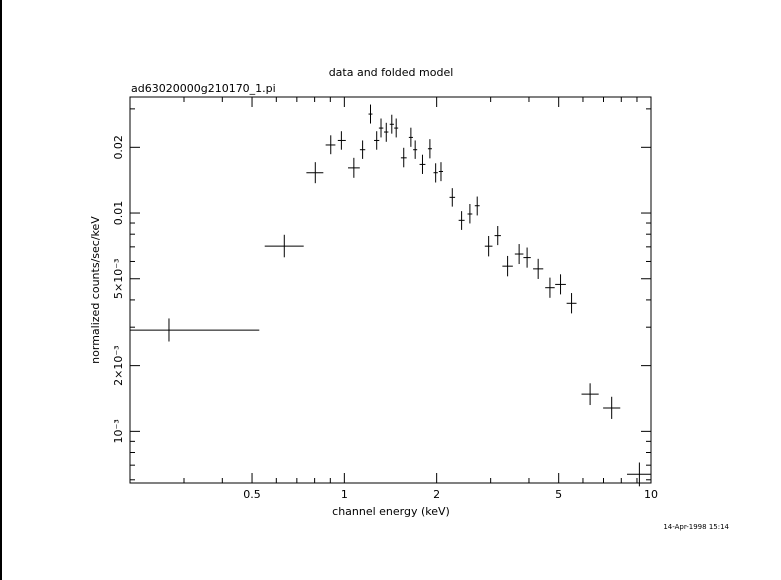 This screenshot has height=580, width=781. What do you see at coordinates (95, 290) in the screenshot?
I see `y-axis-label: normalized counts/sec/keV` at bounding box center [95, 290].